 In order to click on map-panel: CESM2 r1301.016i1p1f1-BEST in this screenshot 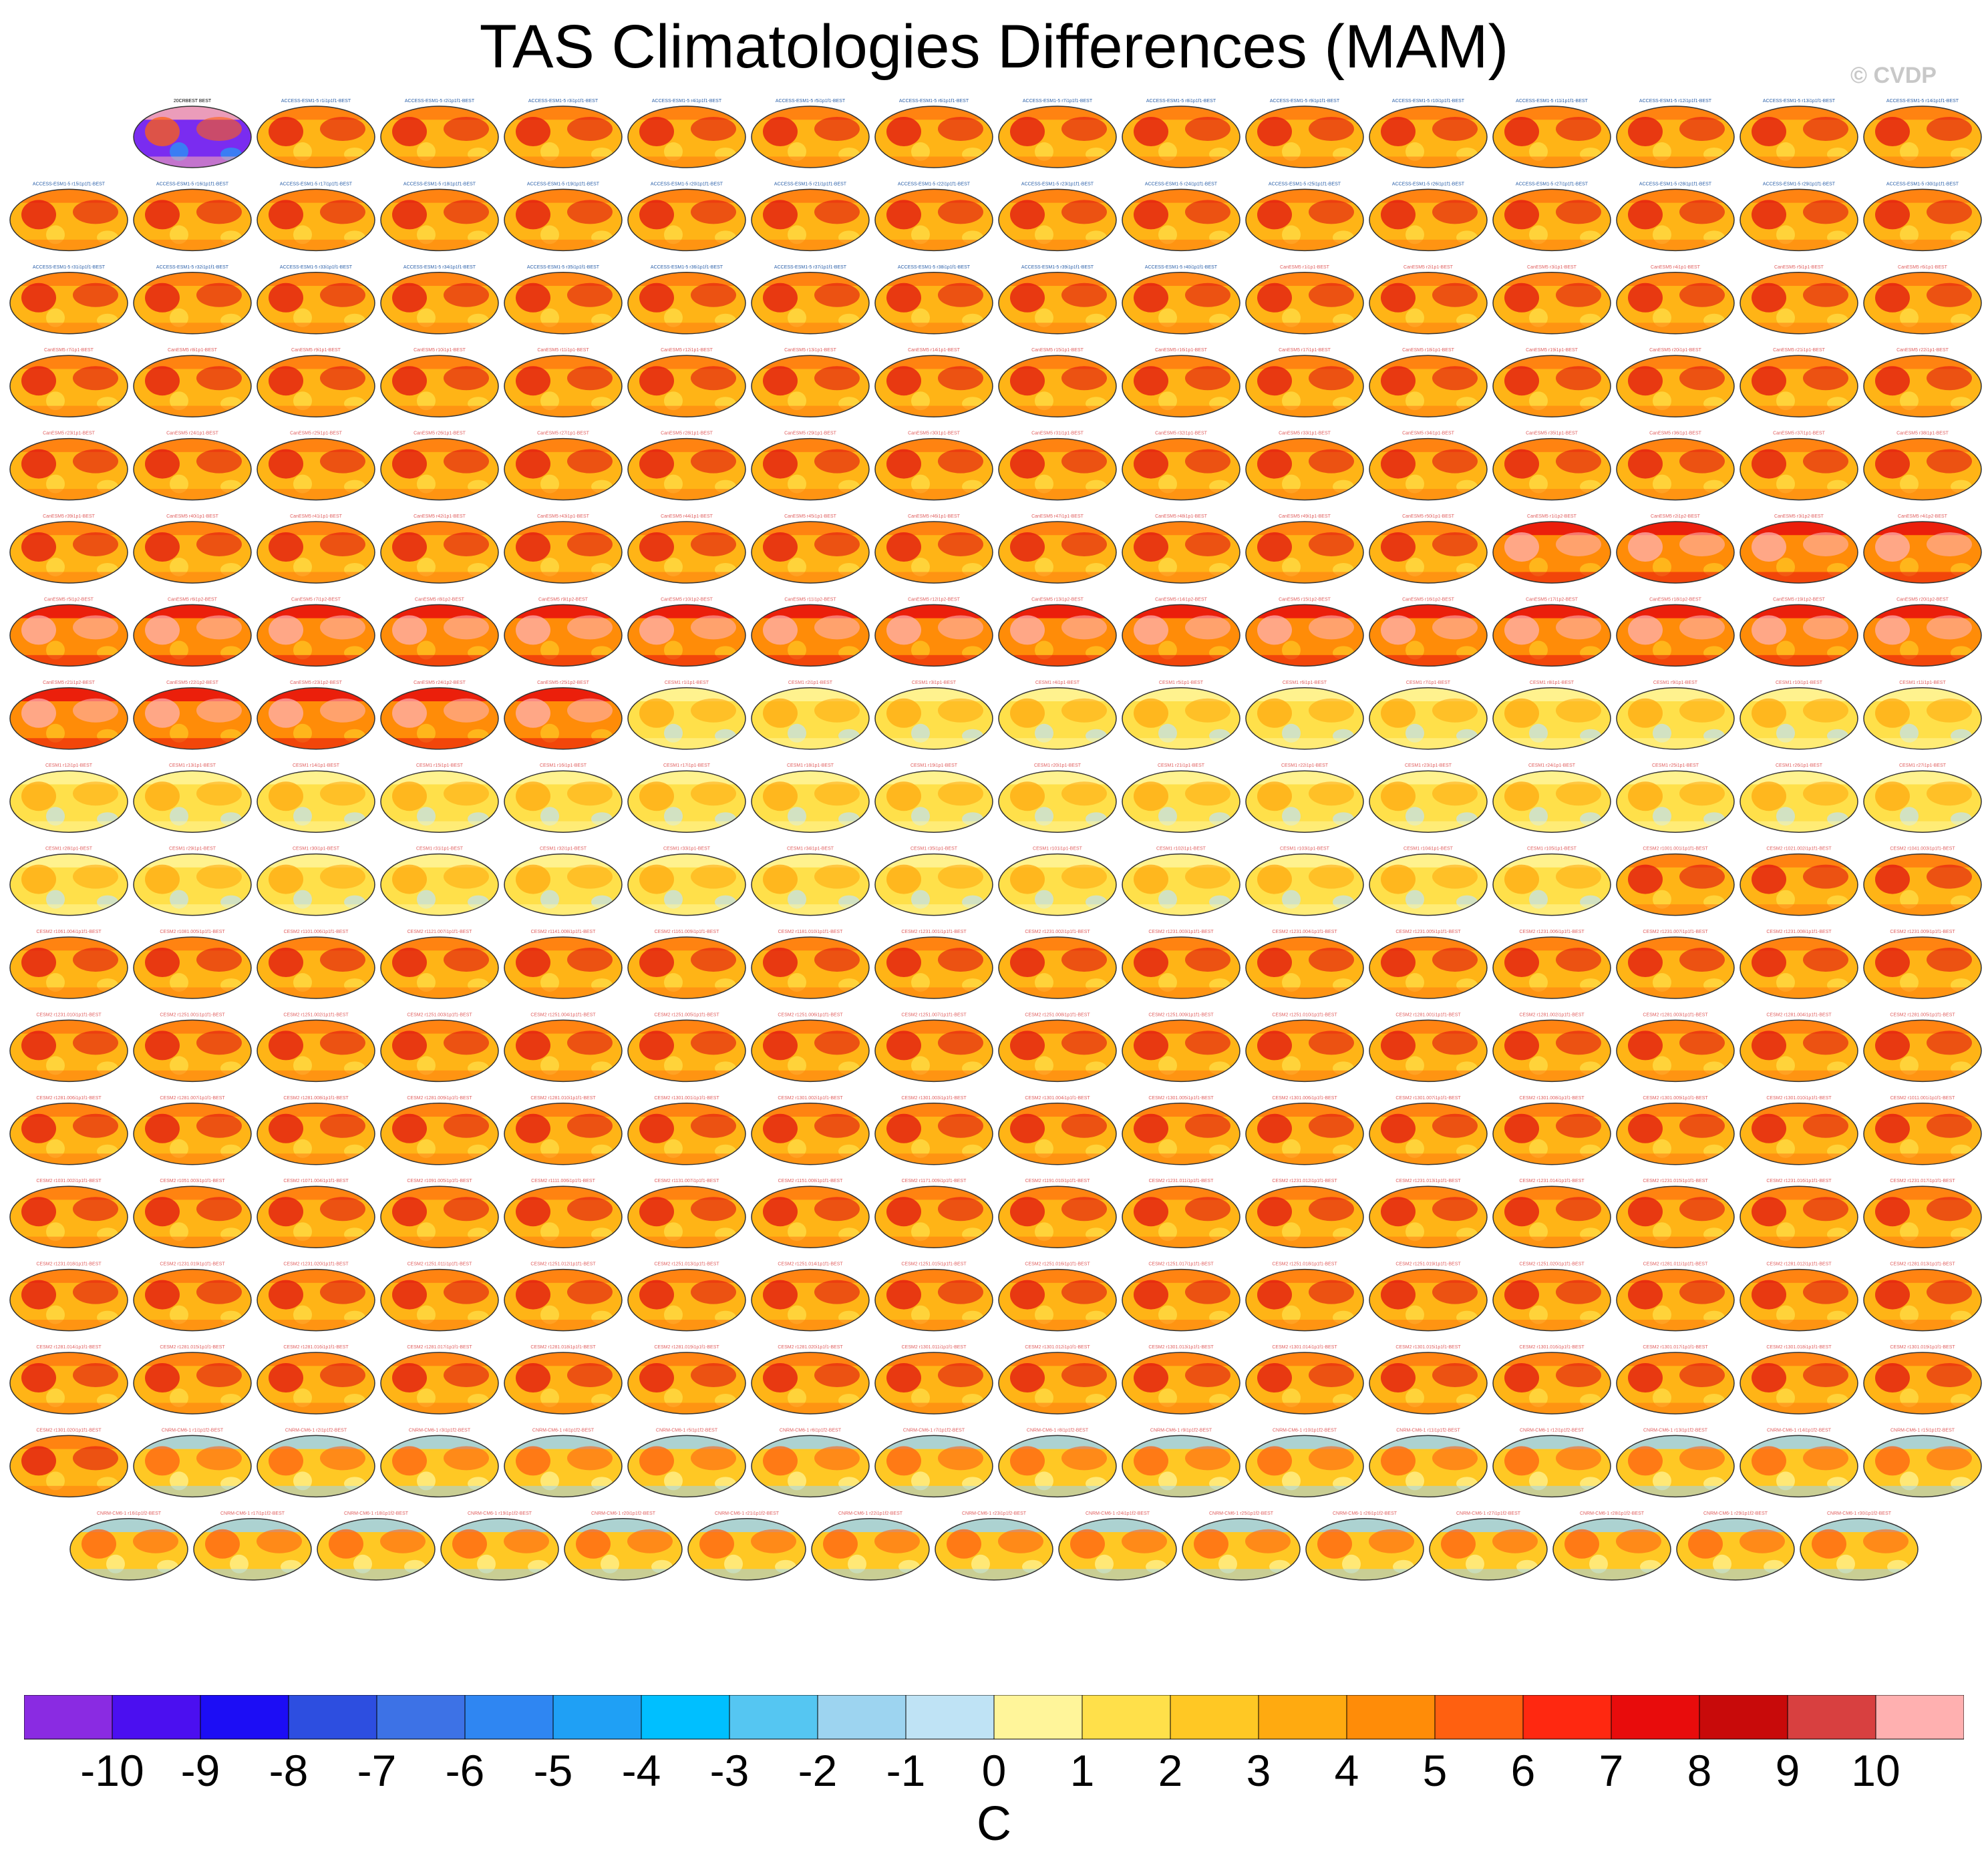, I will do `click(1551, 1380)`.